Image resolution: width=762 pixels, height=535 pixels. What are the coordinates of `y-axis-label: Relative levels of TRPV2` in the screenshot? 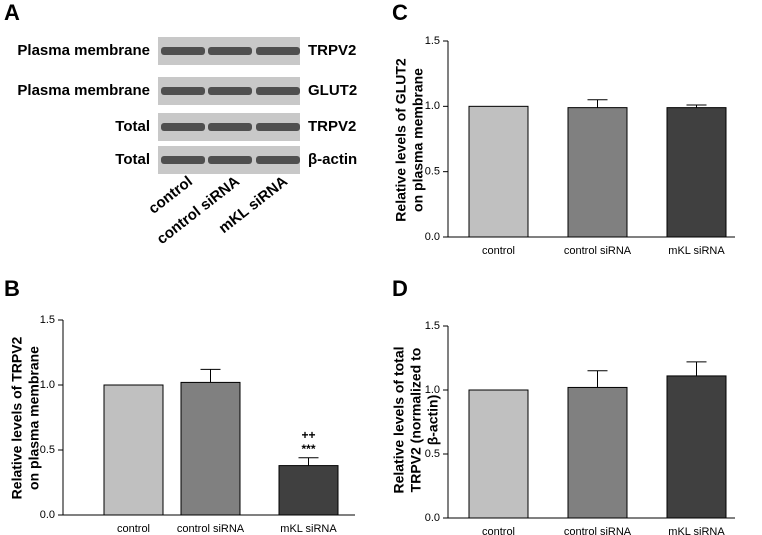 It's located at (17, 417).